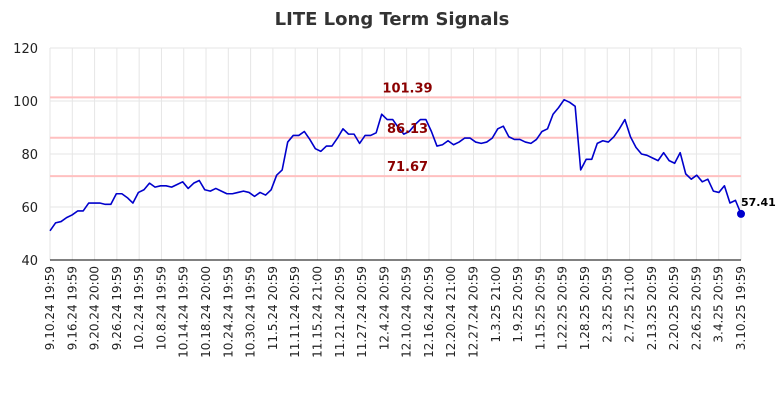  What do you see at coordinates (206, 312) in the screenshot?
I see `x-tick-label: 10.18.24 20:00` at bounding box center [206, 312].